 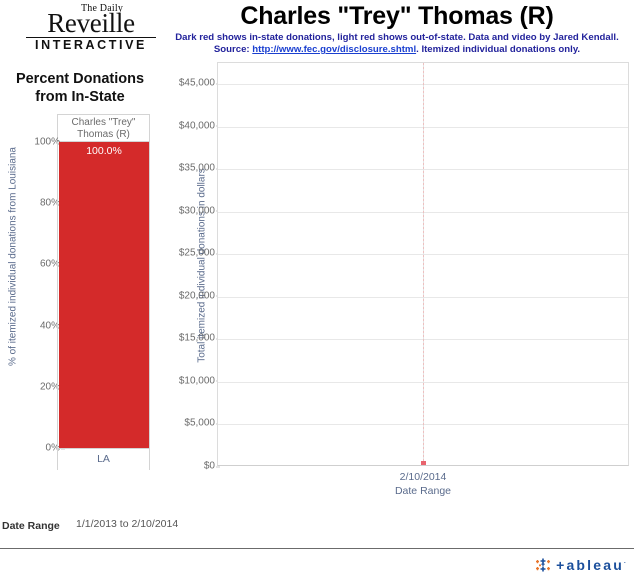 What do you see at coordinates (91, 45) in the screenshot?
I see `logo-interactive-text: INTERACTIVE` at bounding box center [91, 45].